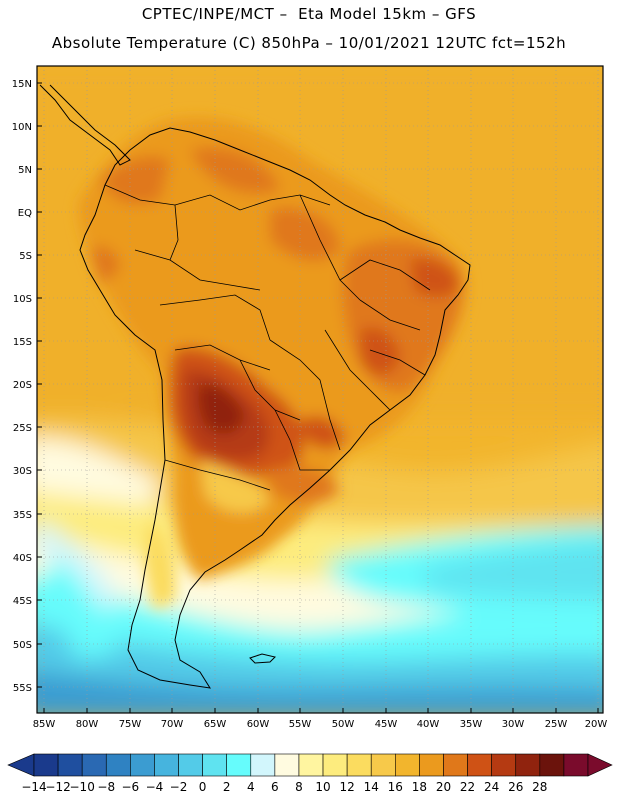 The height and width of the screenshot is (800, 618). I want to click on colorbar-label: 4, so click(251, 787).